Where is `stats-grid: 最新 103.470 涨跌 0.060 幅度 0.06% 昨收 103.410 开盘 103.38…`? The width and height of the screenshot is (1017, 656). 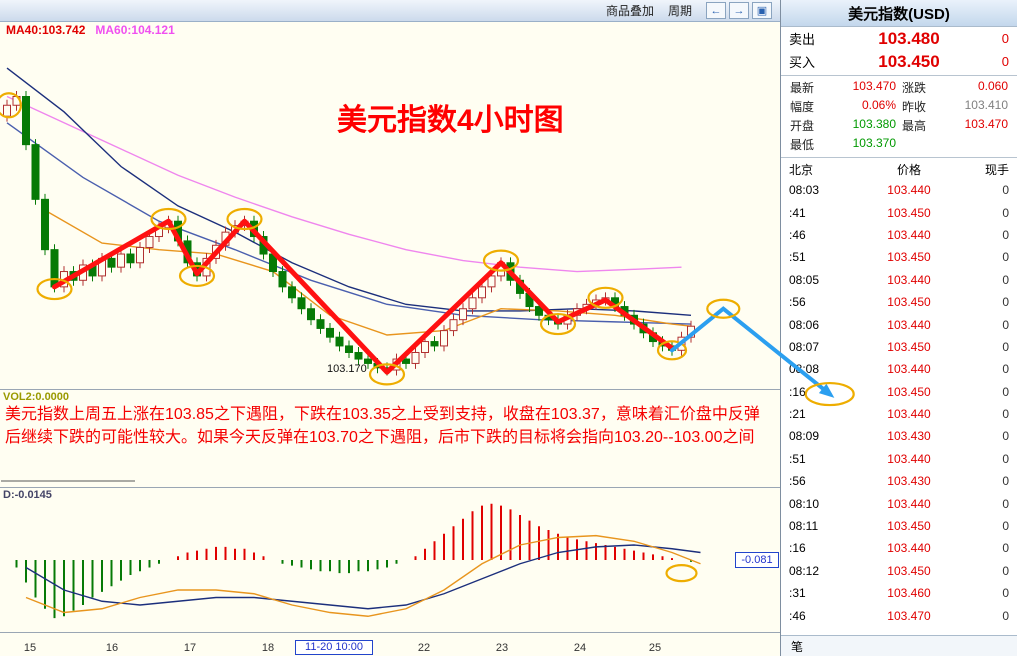
stats-grid: 最新 103.470 涨跌 0.060 幅度 0.06% 昨收 103.410 开盘 103.38… is located at coordinates (899, 116).